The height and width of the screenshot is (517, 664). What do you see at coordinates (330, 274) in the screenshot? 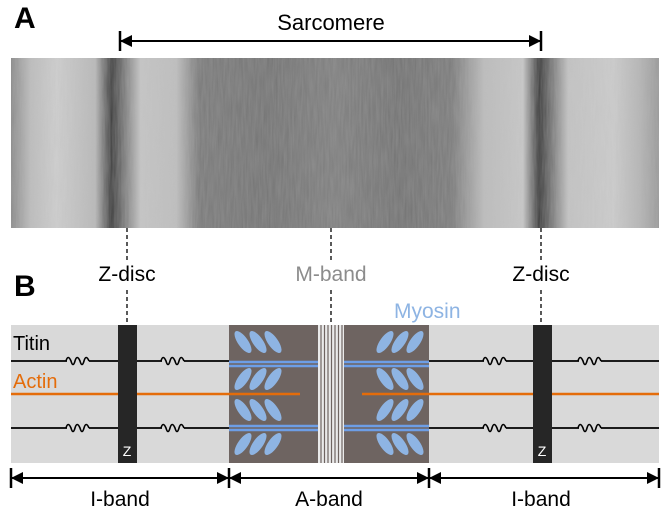
I see `m-band-label: M-band` at bounding box center [330, 274].